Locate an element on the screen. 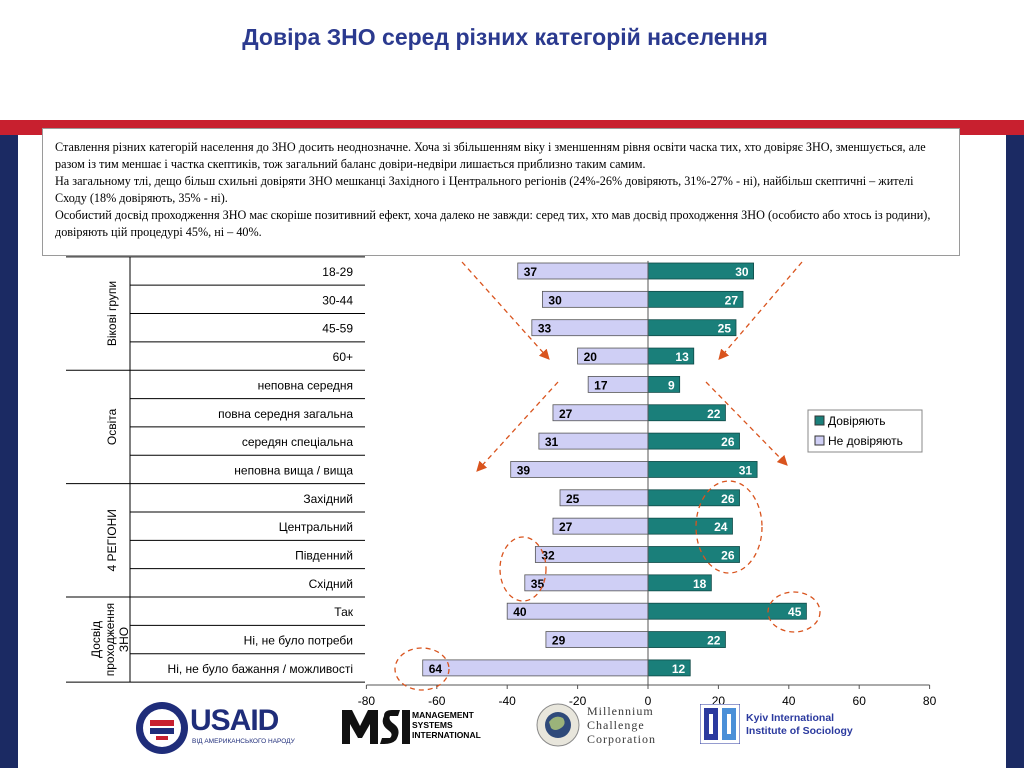 Image resolution: width=1024 pixels, height=768 pixels. msi-mark-icon is located at coordinates (376, 727).